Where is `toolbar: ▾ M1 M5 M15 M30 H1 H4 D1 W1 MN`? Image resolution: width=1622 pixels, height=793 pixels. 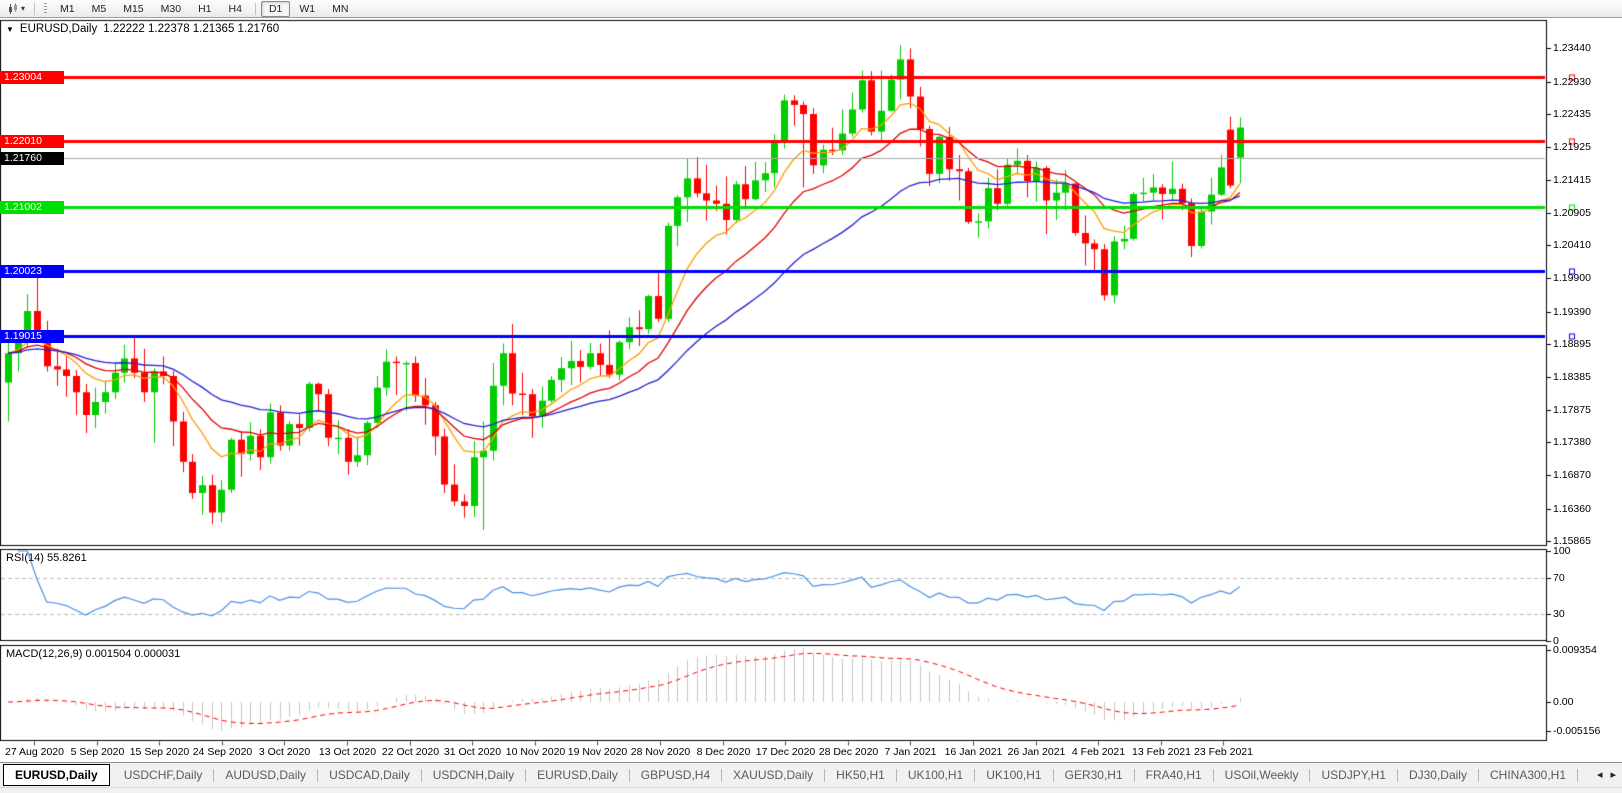 toolbar: ▾ M1 M5 M15 M30 H1 H4 D1 W1 MN is located at coordinates (811, 9).